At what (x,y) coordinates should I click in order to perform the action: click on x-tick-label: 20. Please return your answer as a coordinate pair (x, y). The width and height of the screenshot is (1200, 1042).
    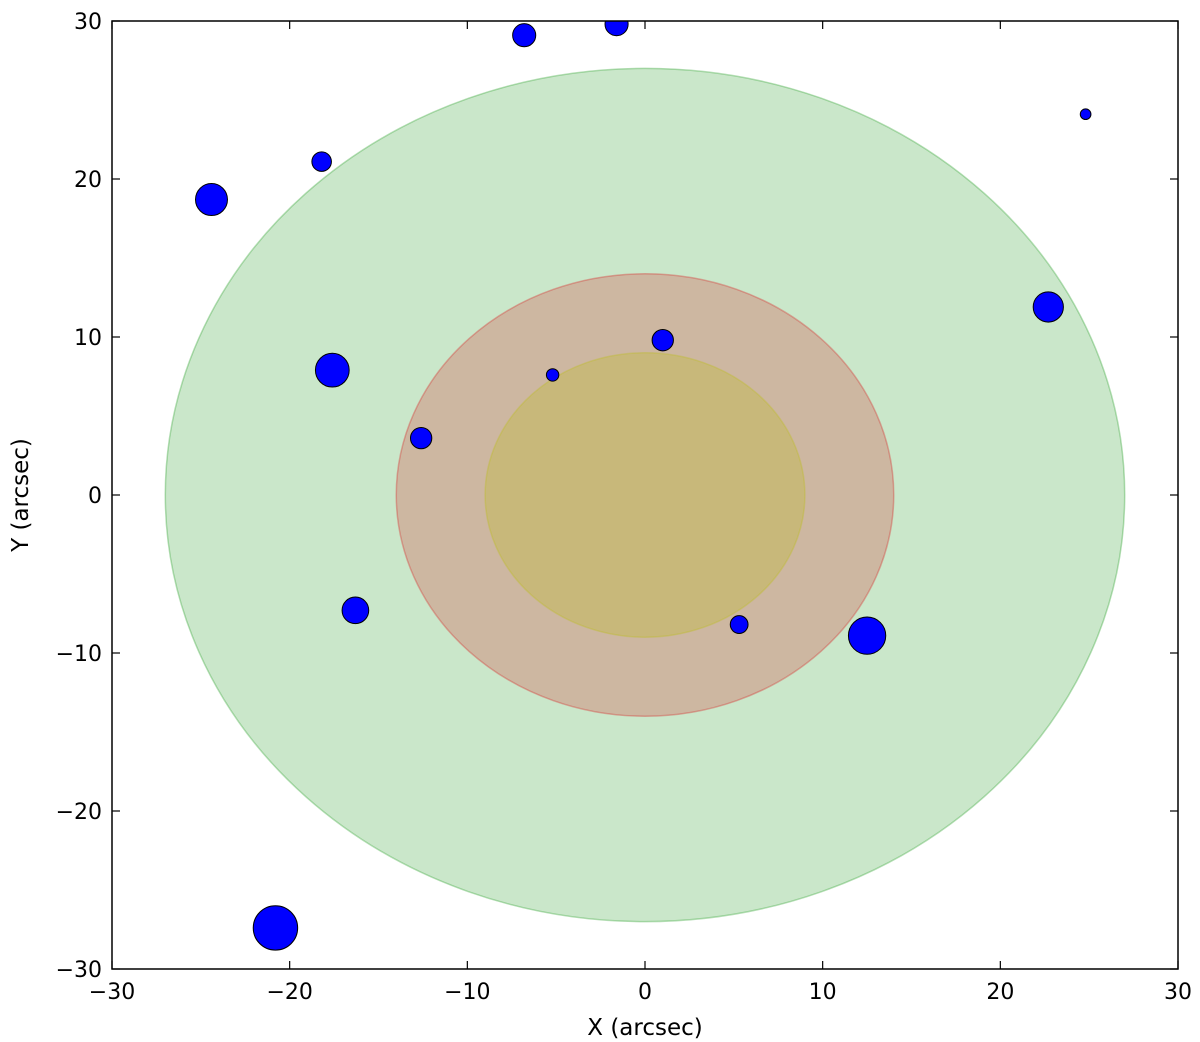
    Looking at the image, I should click on (1000, 992).